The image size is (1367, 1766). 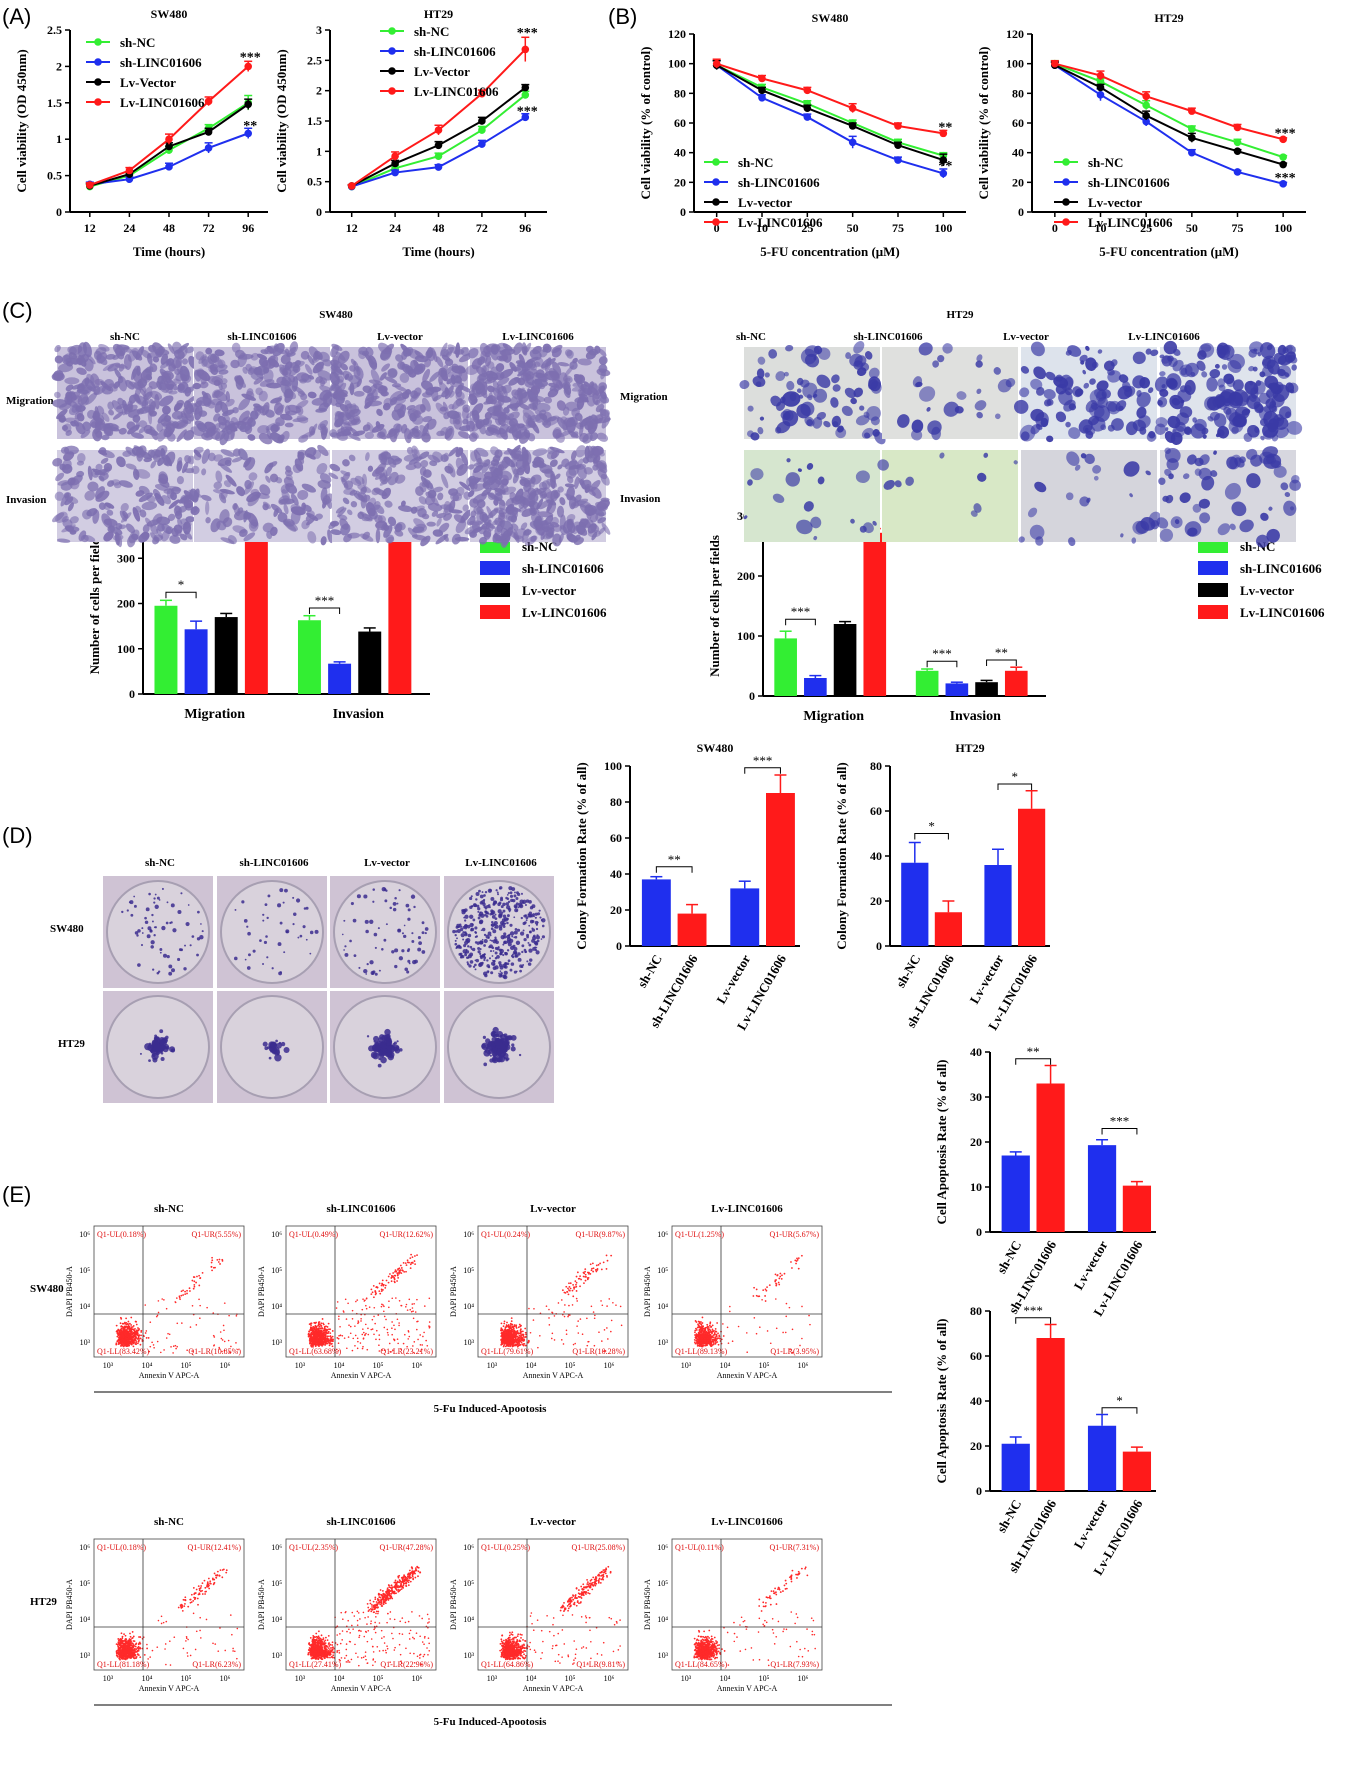 I want to click on C1-legend-swatch, so click(x=495, y=568).